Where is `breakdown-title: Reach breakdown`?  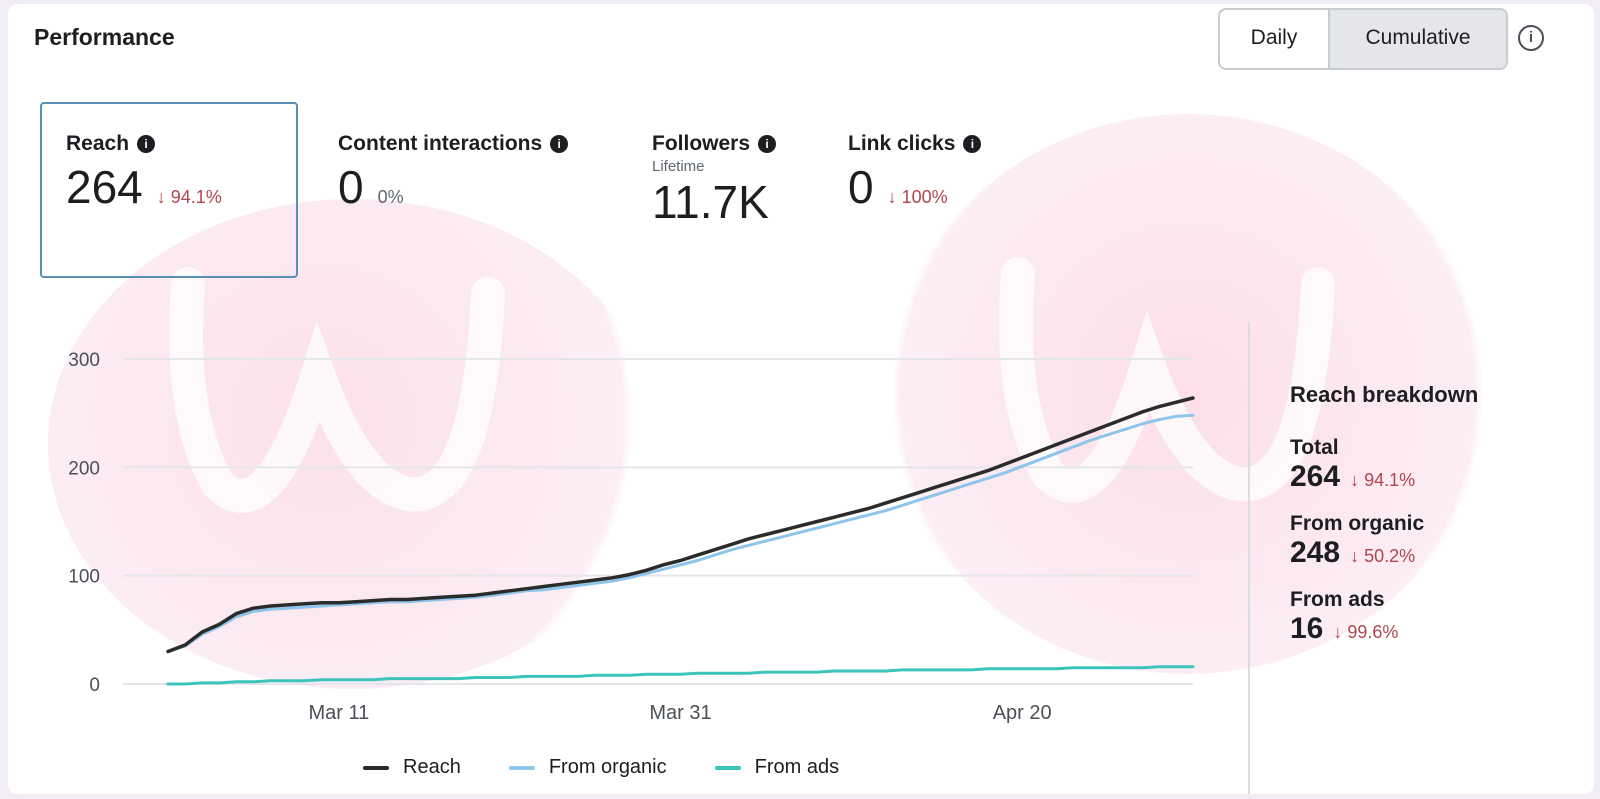 breakdown-title: Reach breakdown is located at coordinates (1384, 394).